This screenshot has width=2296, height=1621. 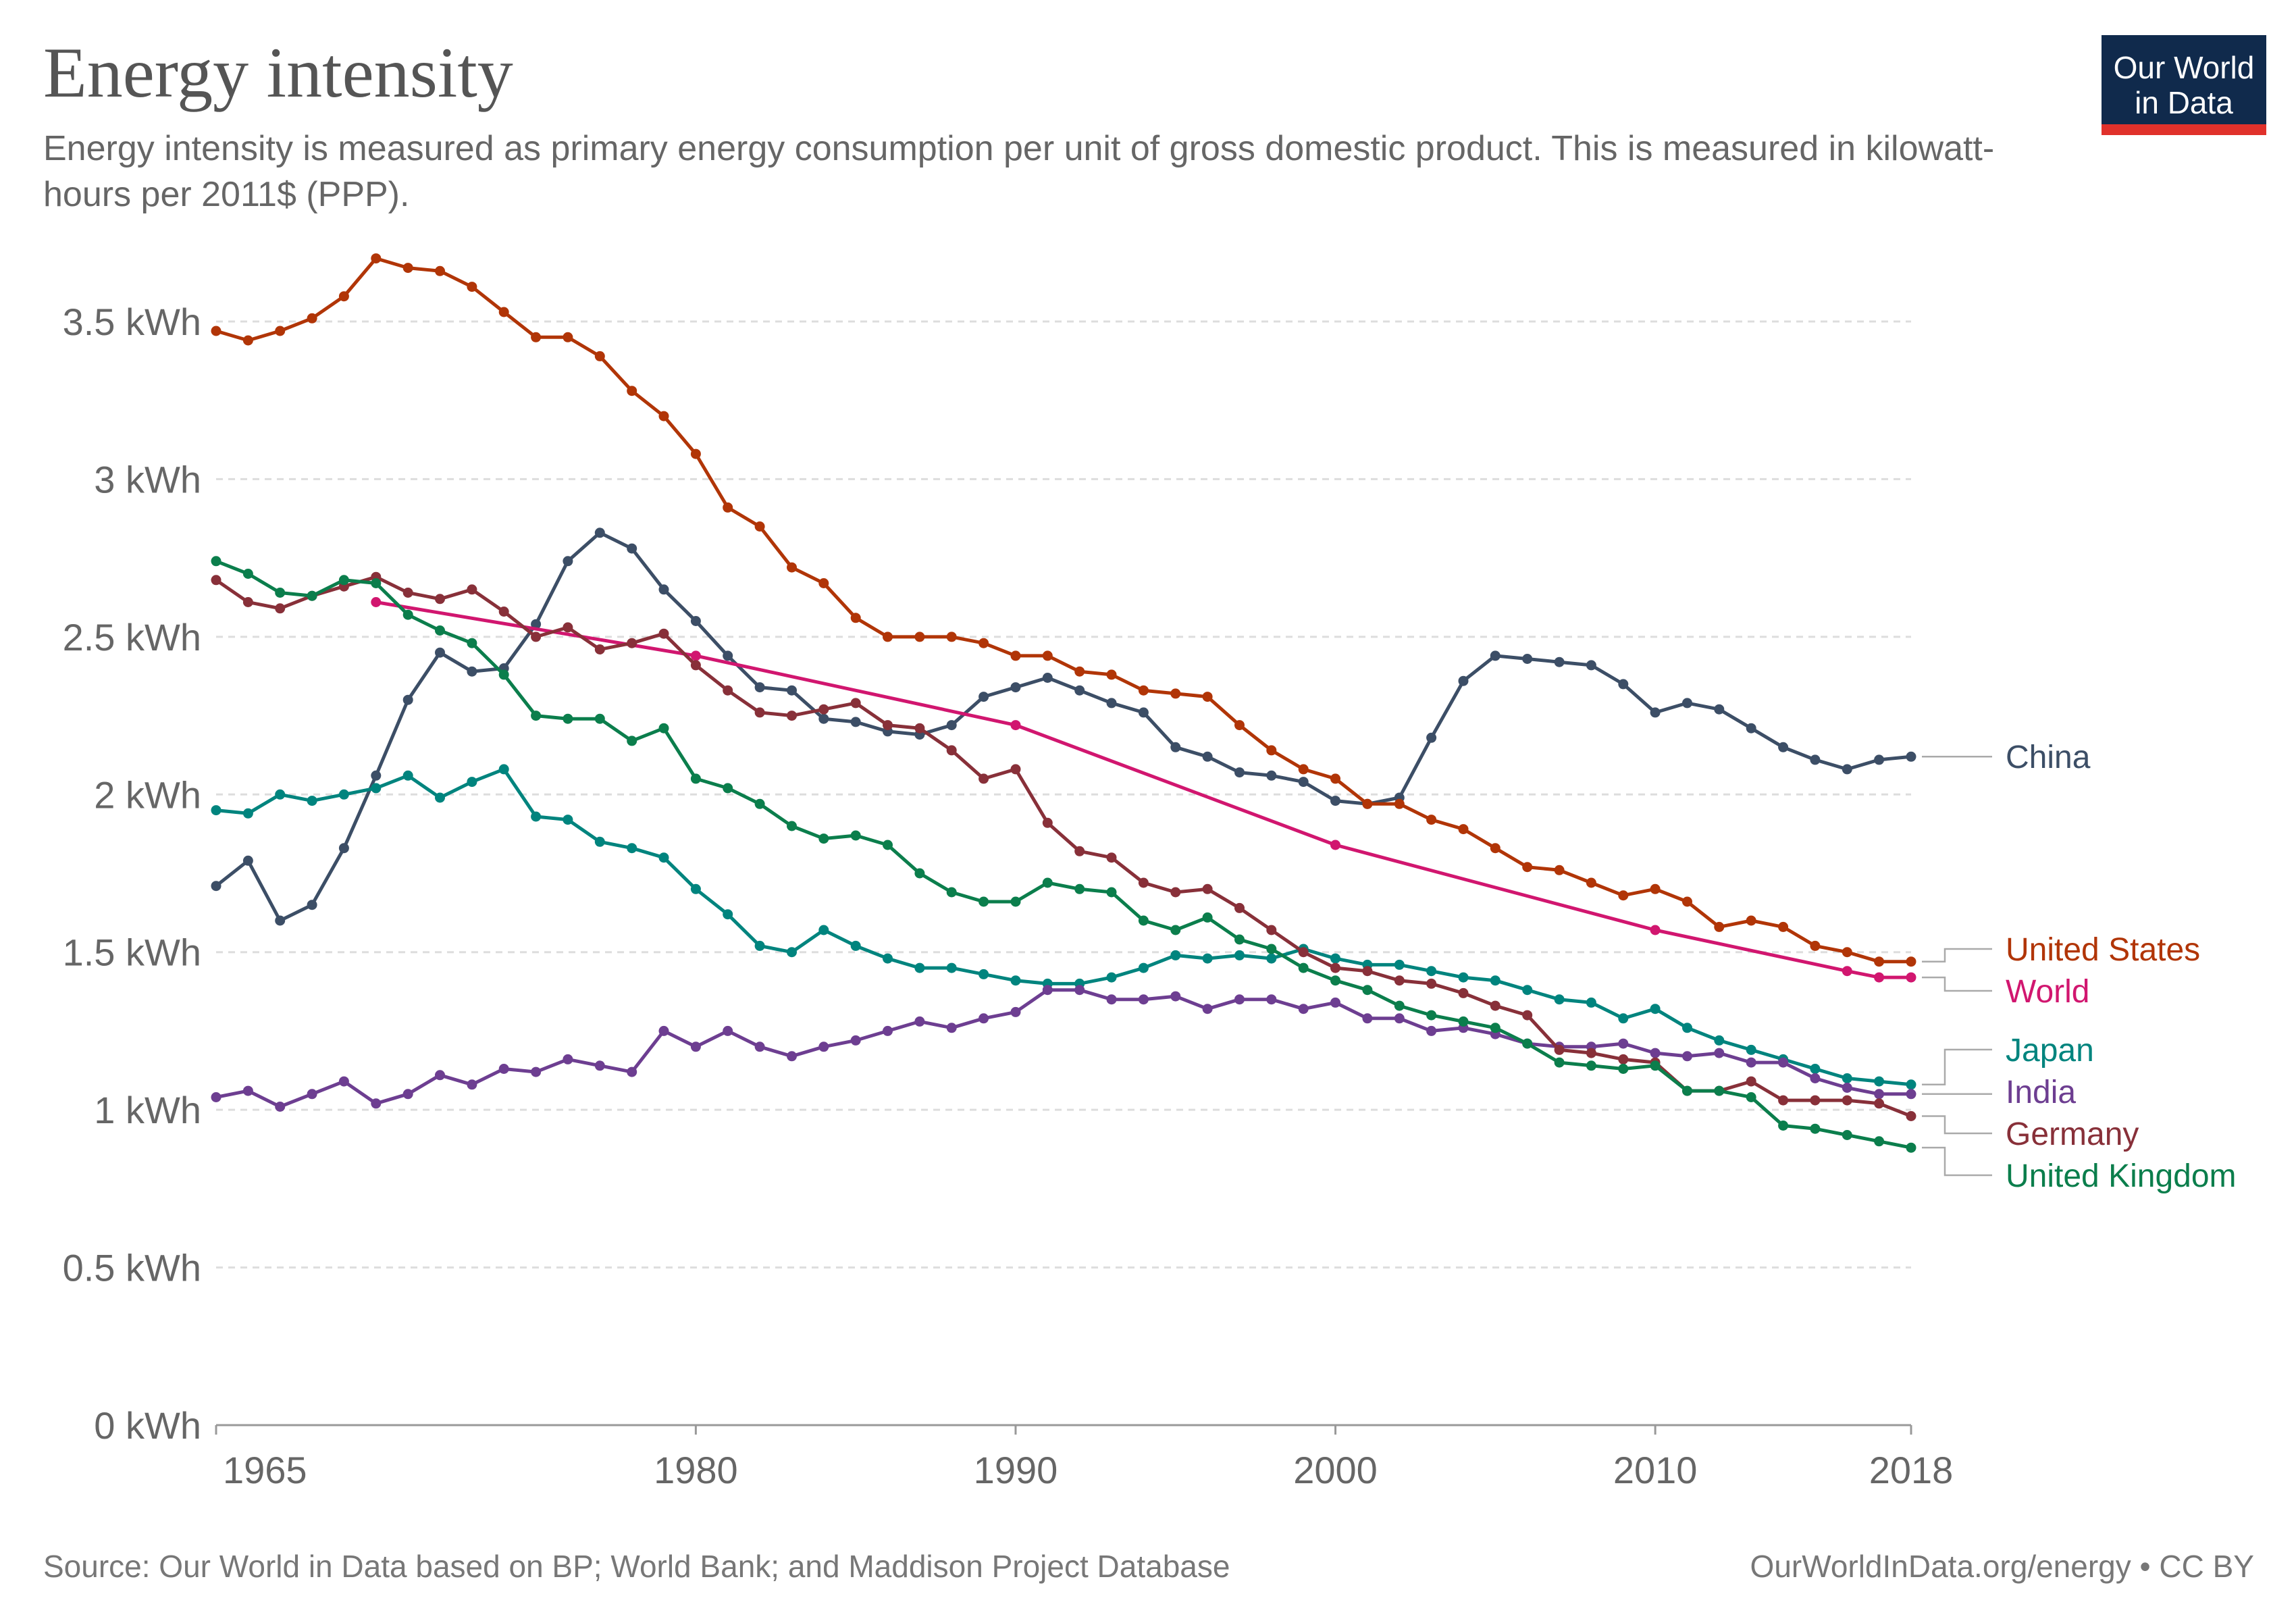 I want to click on series-label-world: World, so click(x=2047, y=992).